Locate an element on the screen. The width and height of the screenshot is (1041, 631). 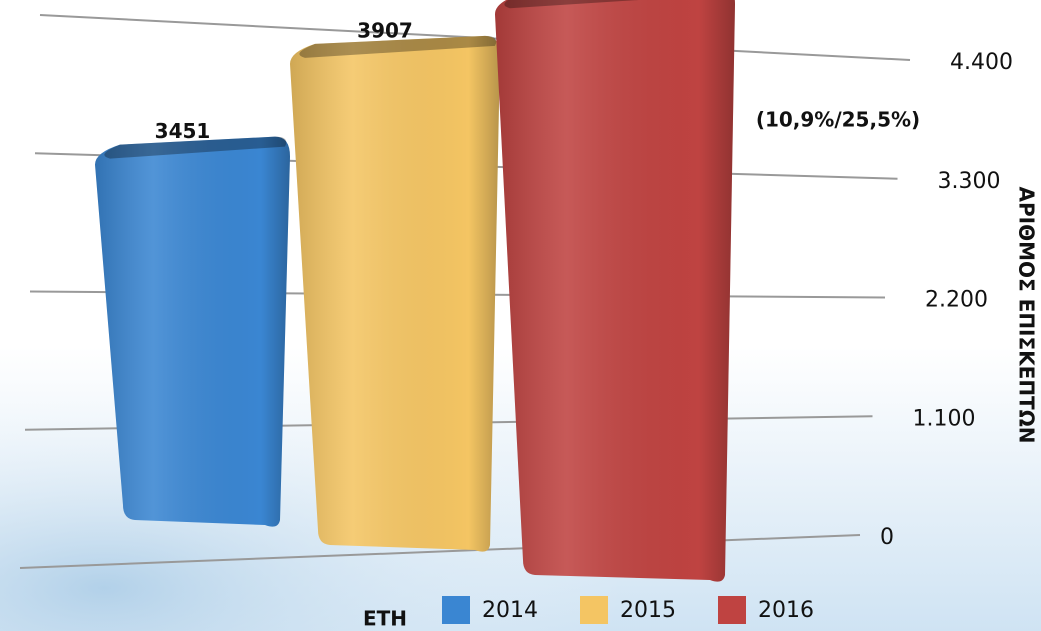
legend-label: 2016 is located at coordinates (786, 610).